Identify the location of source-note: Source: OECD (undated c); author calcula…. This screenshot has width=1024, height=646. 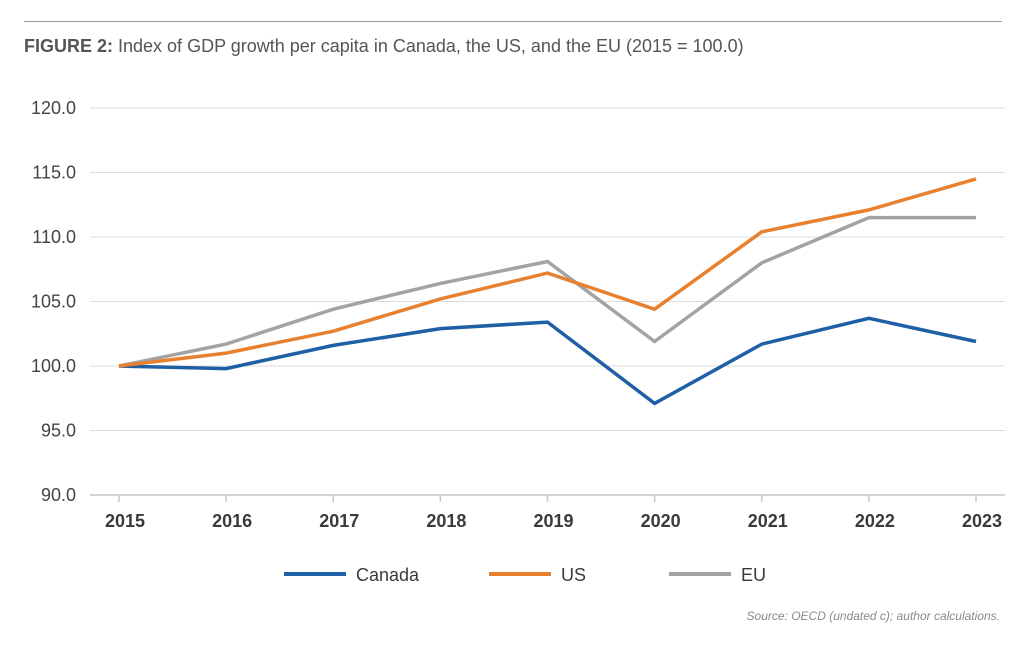
(873, 616).